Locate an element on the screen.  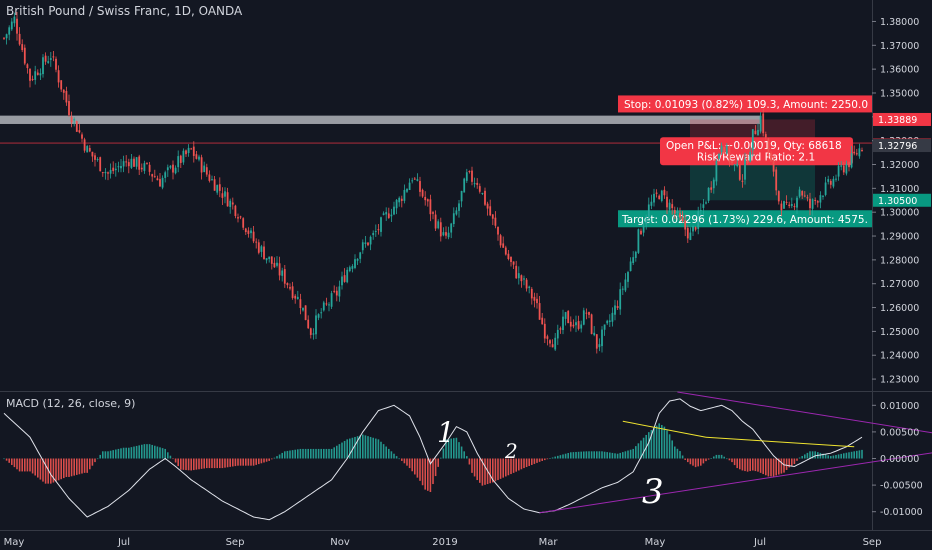
time-axis: May Jul Sep Nov 2019 Mar May Jul Sep is located at coordinates (443, 542).